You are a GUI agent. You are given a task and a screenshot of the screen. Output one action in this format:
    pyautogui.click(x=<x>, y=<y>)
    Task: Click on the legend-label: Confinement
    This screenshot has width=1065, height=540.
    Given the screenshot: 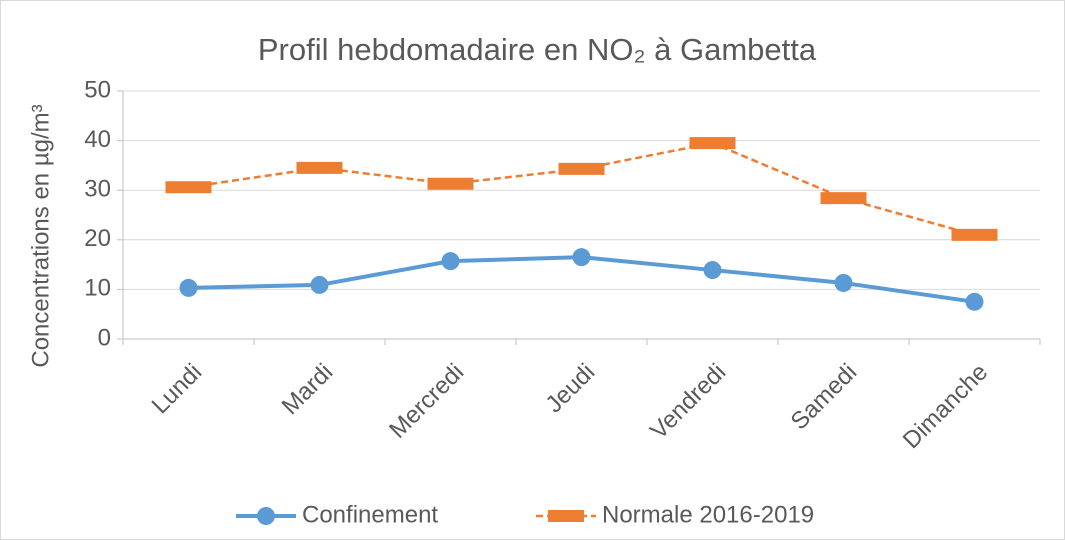 What is the action you would take?
    pyautogui.click(x=370, y=514)
    